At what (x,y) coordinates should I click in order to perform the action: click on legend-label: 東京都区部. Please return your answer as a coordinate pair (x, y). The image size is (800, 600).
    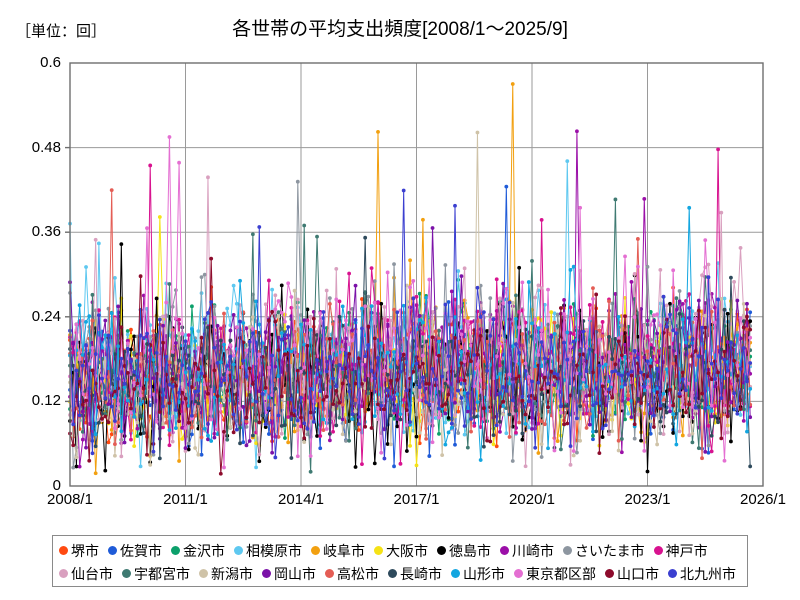
    Looking at the image, I should click on (561, 573).